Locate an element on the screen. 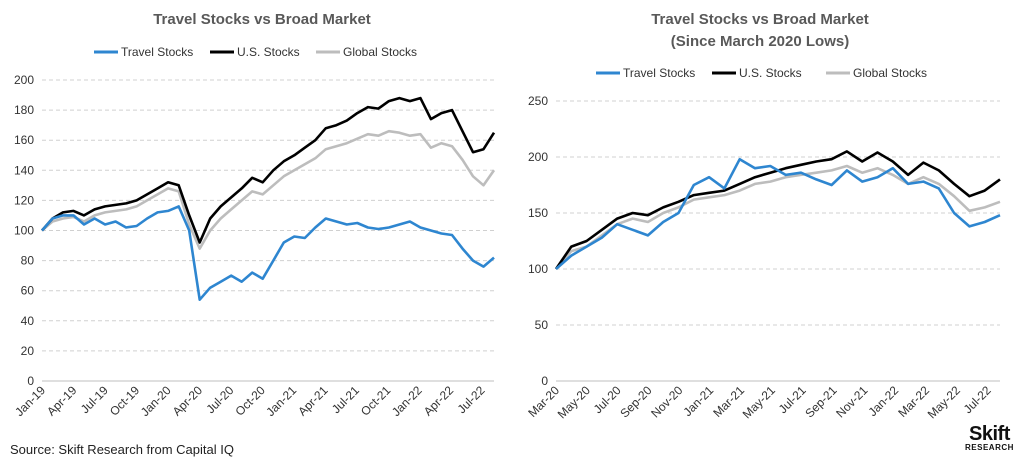  chart-right-legend-label: Travel Stocks is located at coordinates (659, 73).